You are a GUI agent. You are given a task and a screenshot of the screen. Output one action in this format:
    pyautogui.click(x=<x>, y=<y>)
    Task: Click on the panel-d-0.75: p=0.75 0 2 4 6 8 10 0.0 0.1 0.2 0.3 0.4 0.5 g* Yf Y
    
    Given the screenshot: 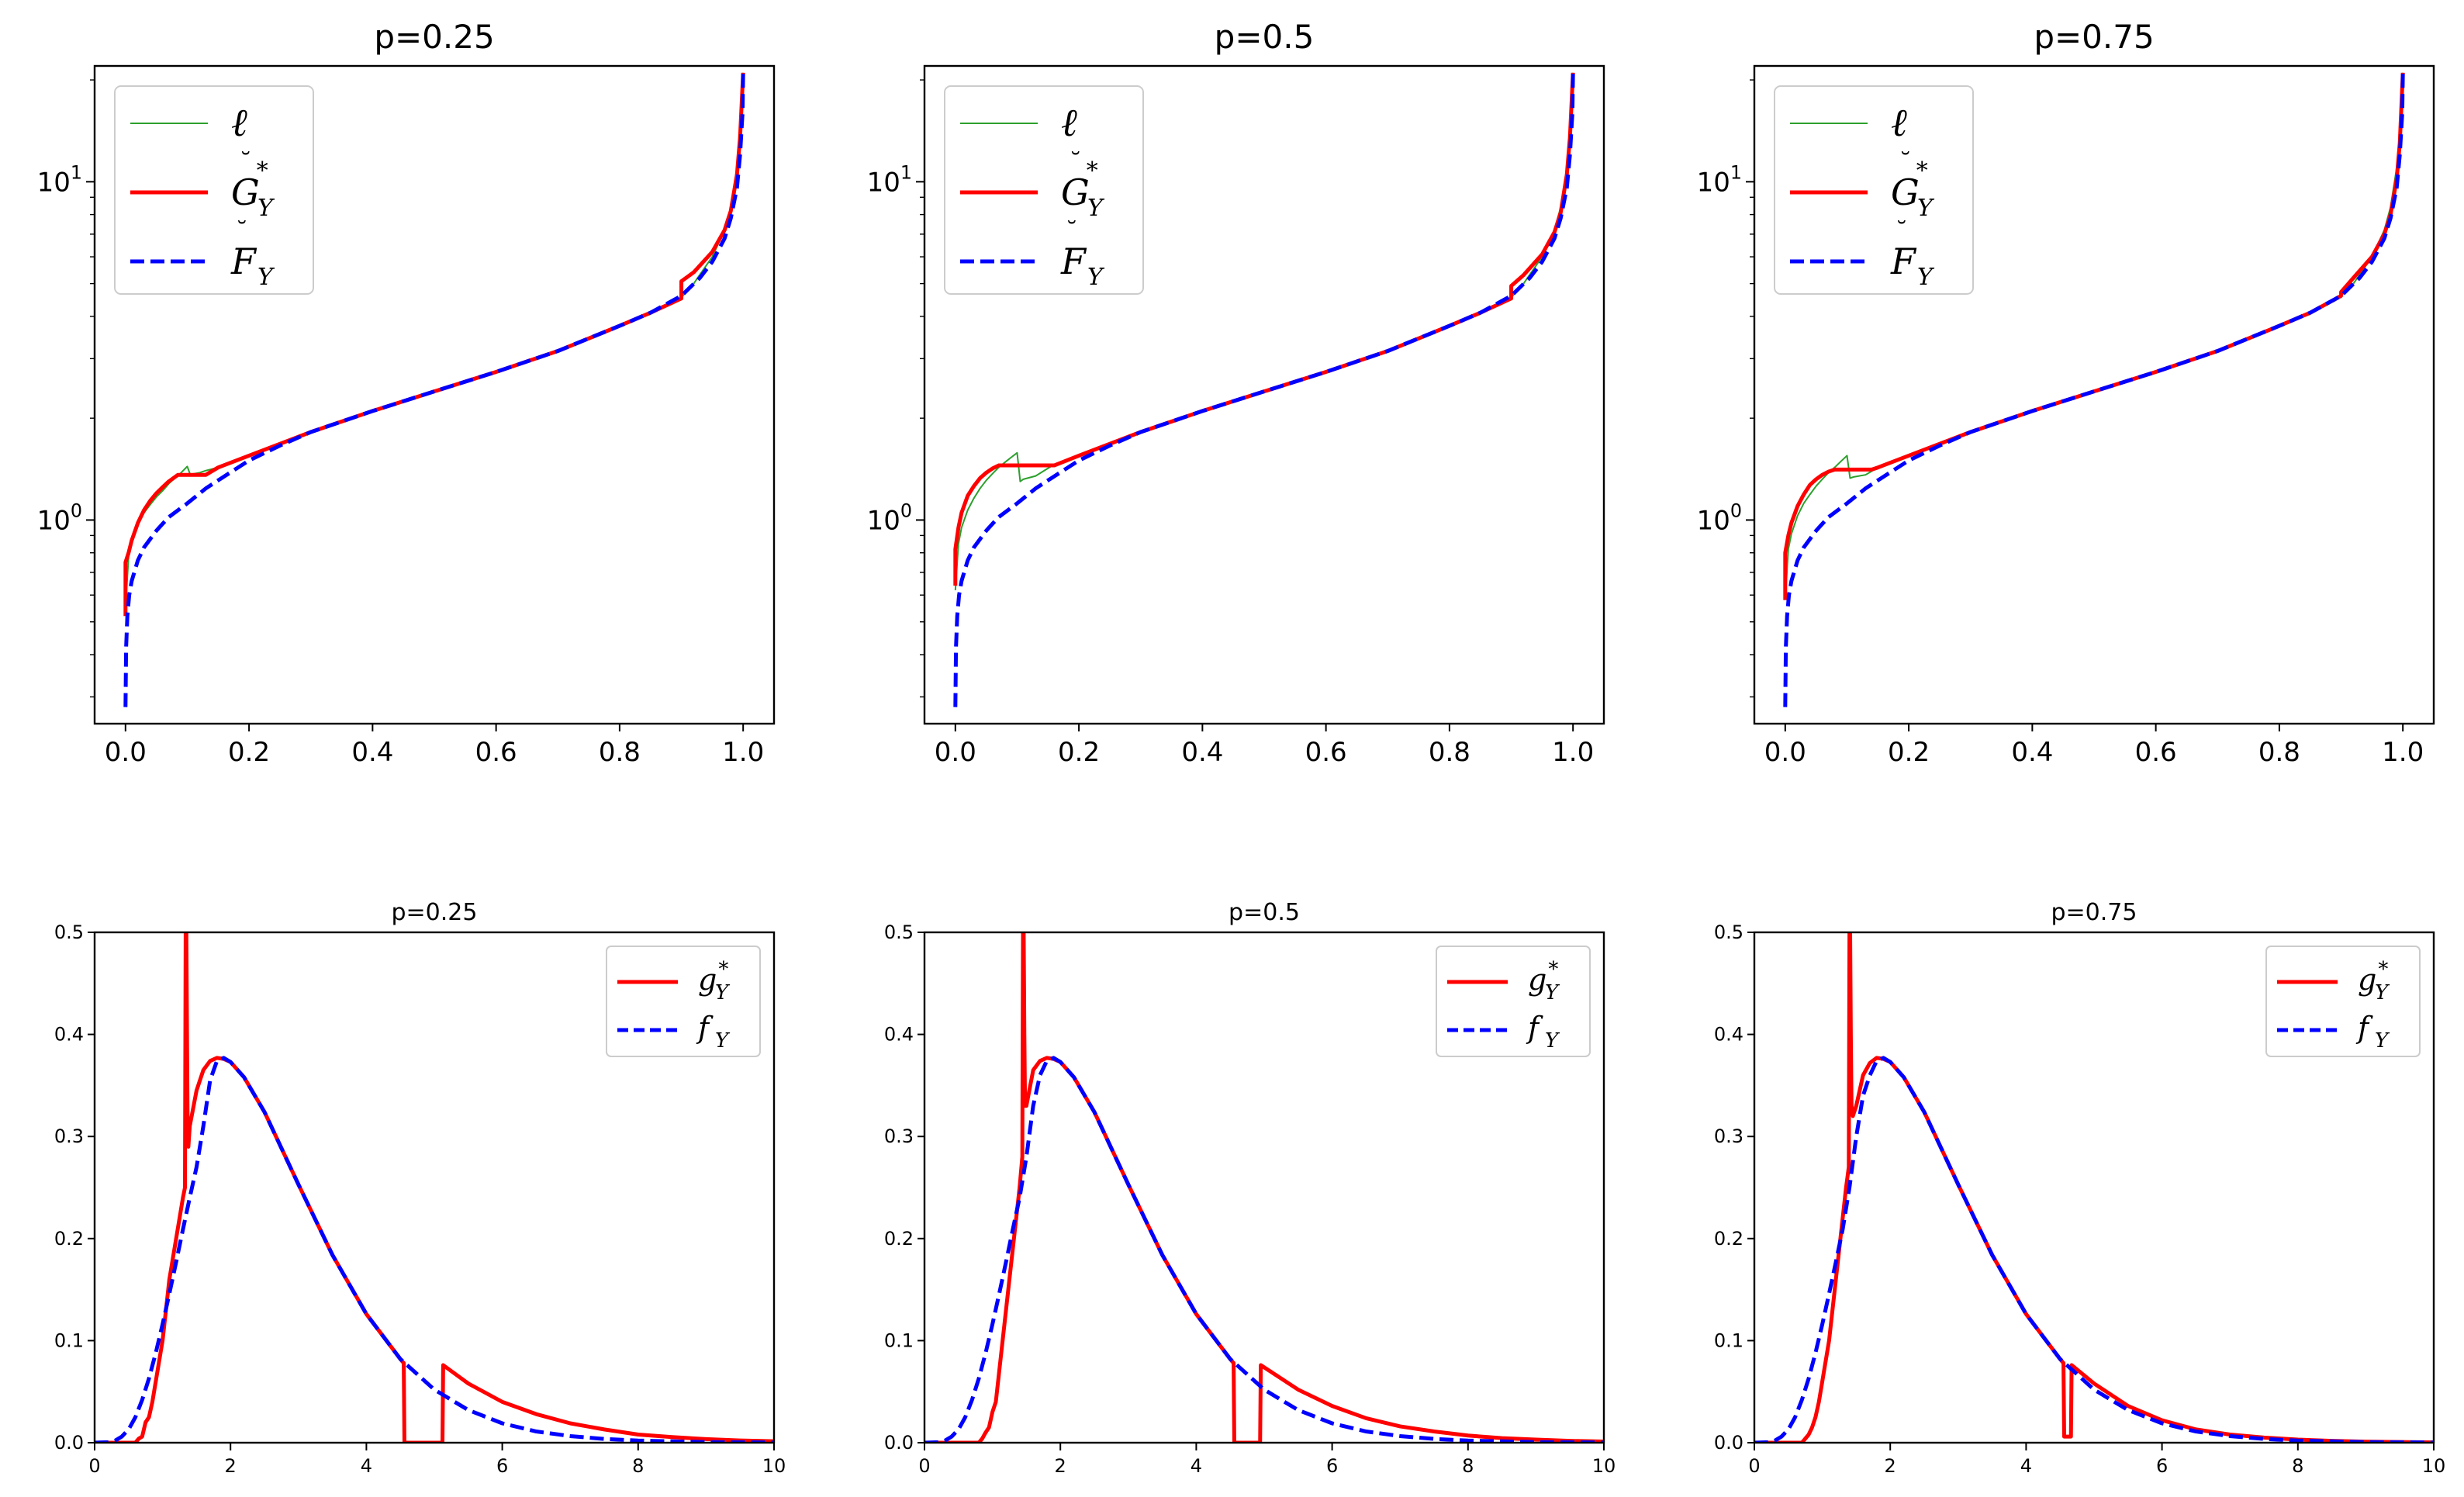 What is the action you would take?
    pyautogui.click(x=2079, y=1188)
    